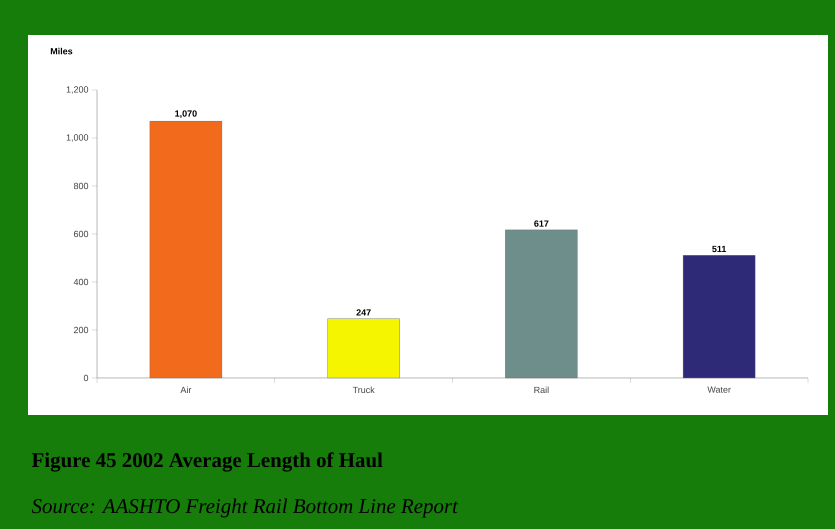 The image size is (835, 529). What do you see at coordinates (77, 138) in the screenshot?
I see `y-tick-label: 1,000` at bounding box center [77, 138].